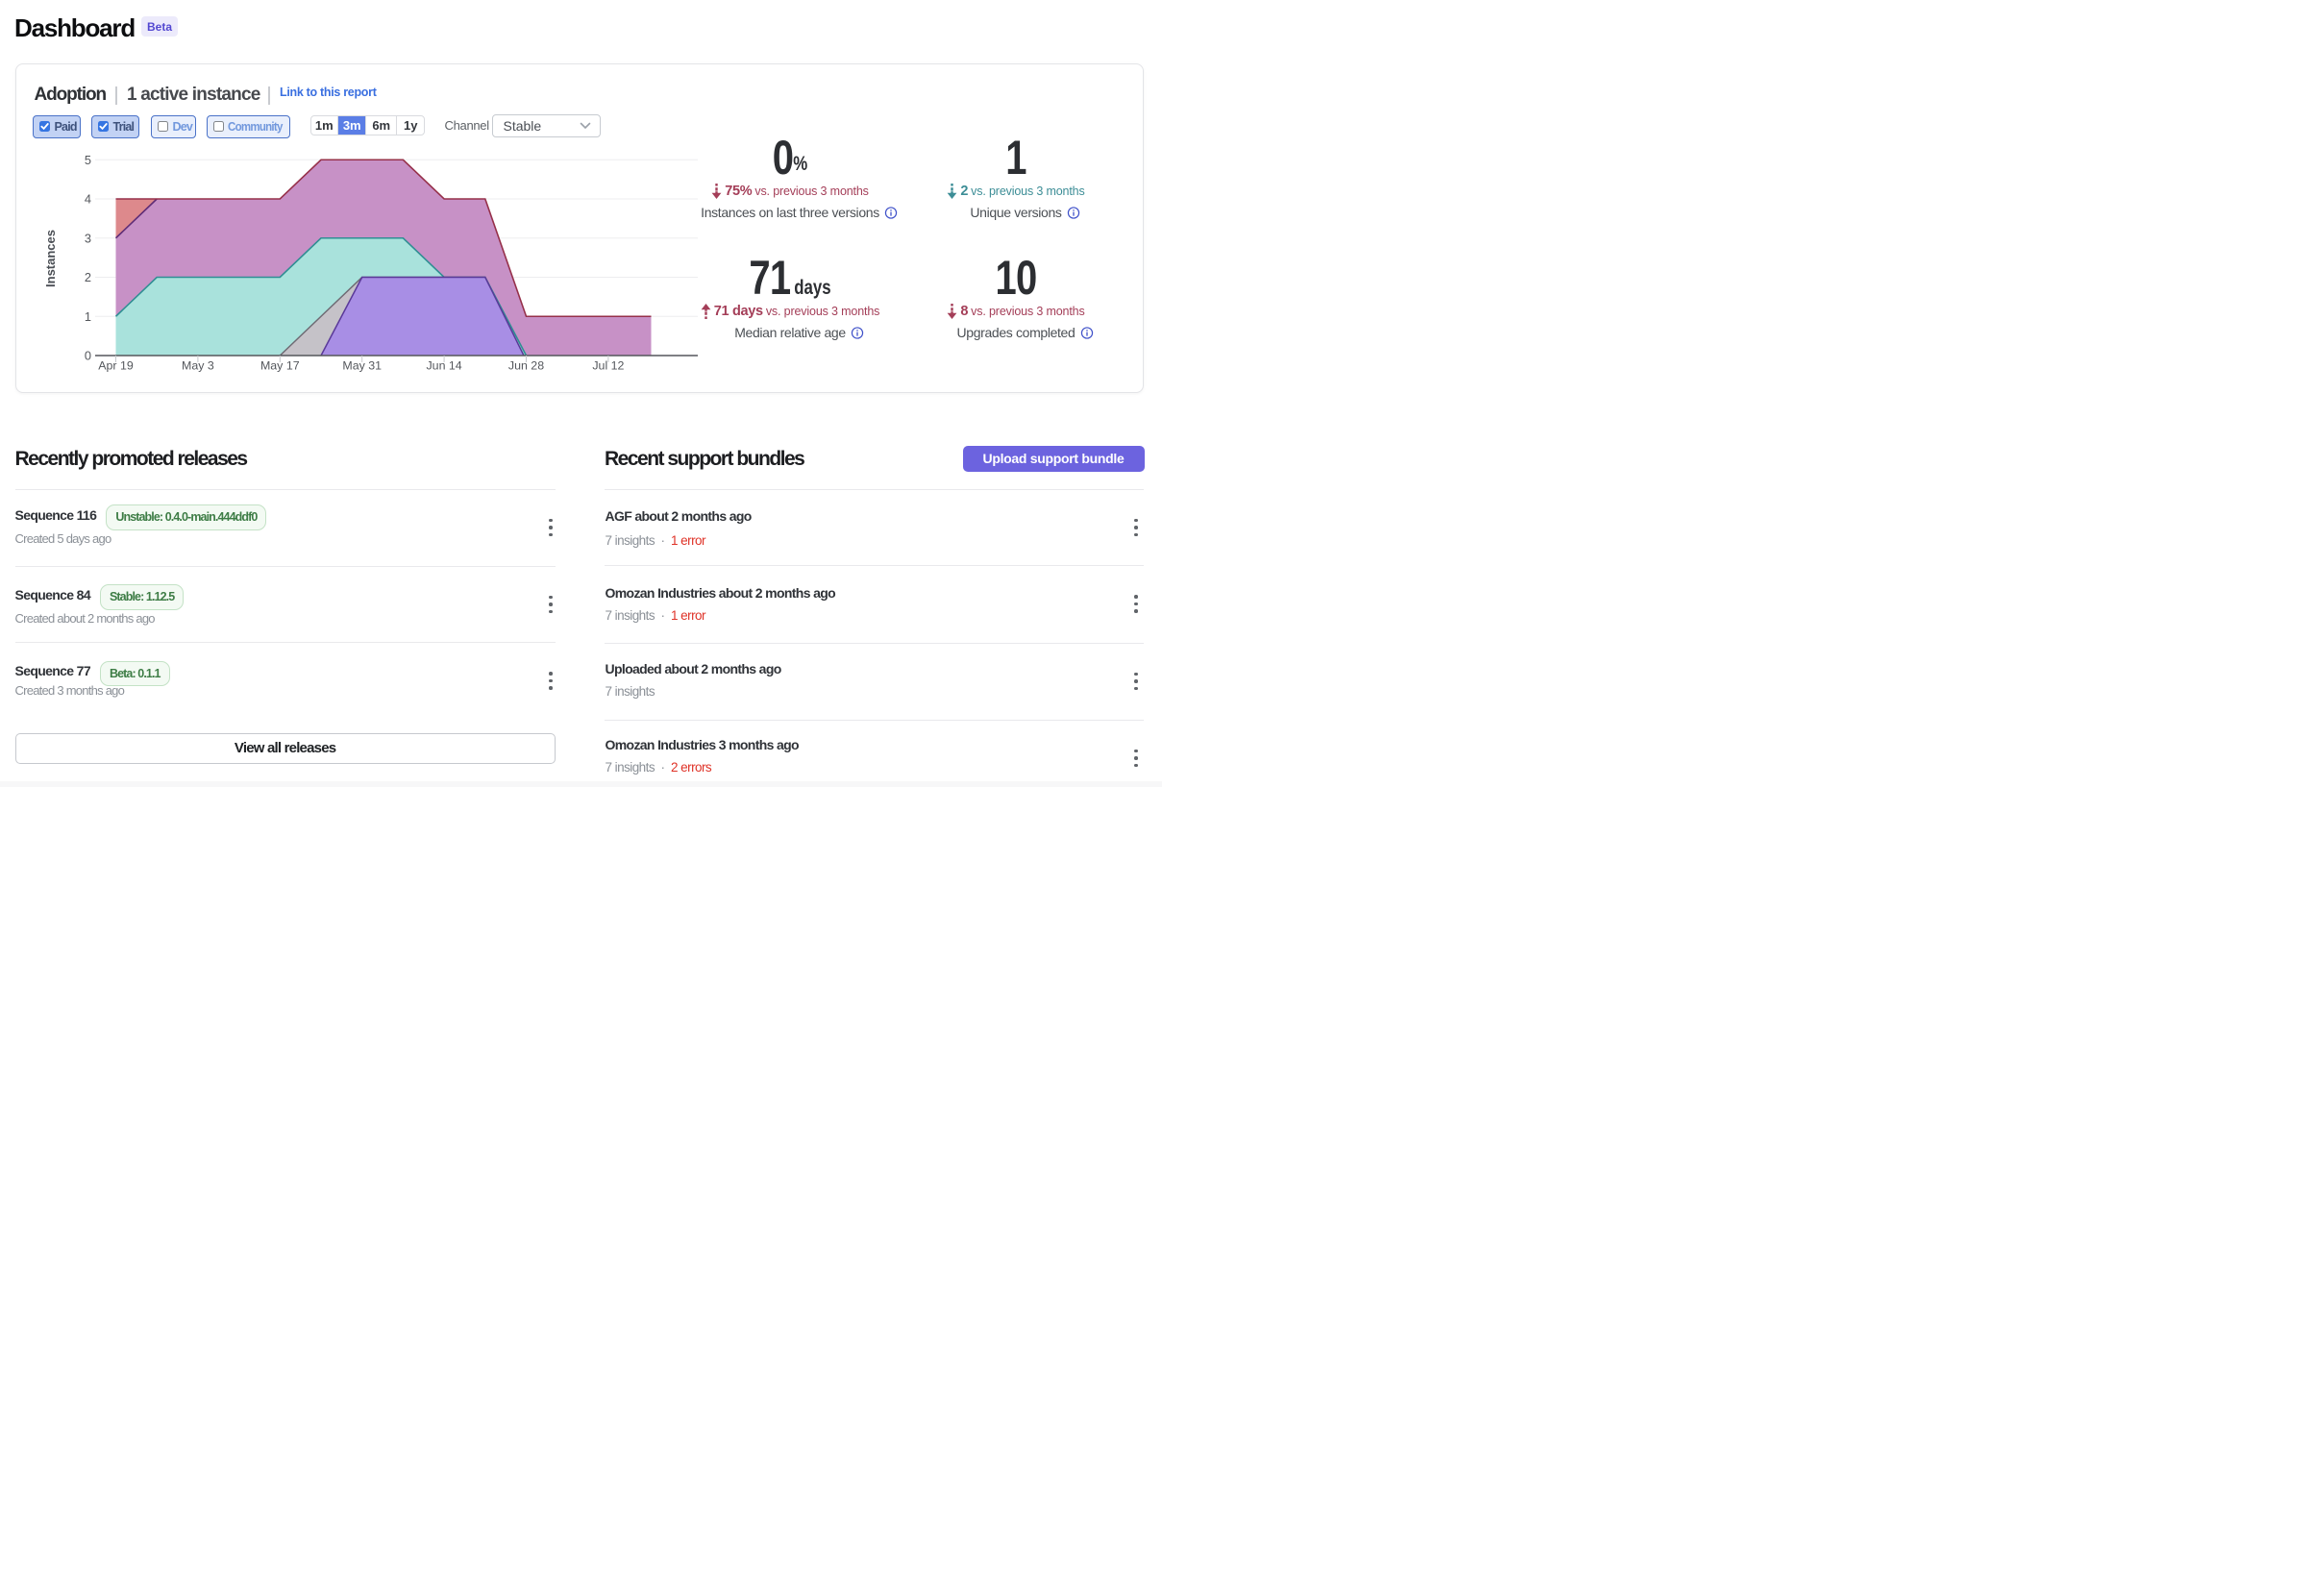  What do you see at coordinates (526, 366) in the screenshot?
I see `svg-text: Jun 28` at bounding box center [526, 366].